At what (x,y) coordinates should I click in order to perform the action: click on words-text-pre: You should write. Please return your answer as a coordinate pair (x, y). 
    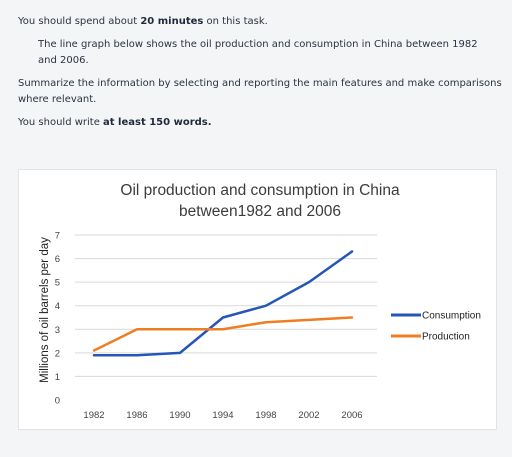
    Looking at the image, I should click on (61, 122).